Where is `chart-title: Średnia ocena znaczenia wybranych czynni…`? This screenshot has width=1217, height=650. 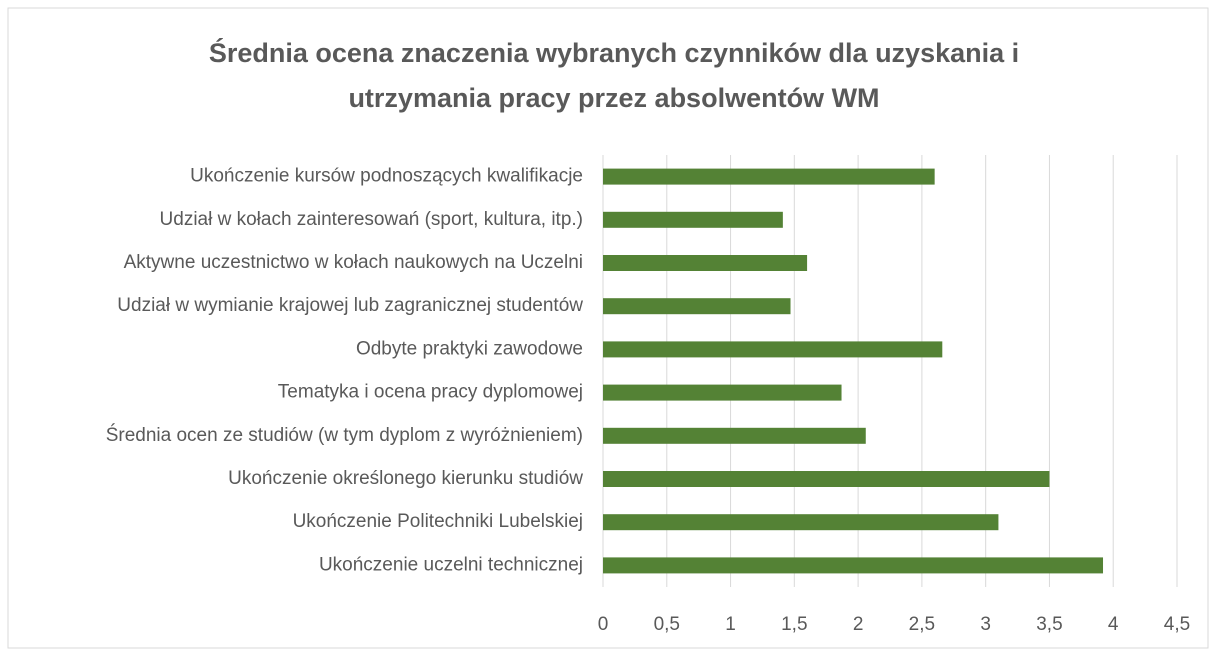 chart-title: Średnia ocena znaczenia wybranych czynni… is located at coordinates (614, 52).